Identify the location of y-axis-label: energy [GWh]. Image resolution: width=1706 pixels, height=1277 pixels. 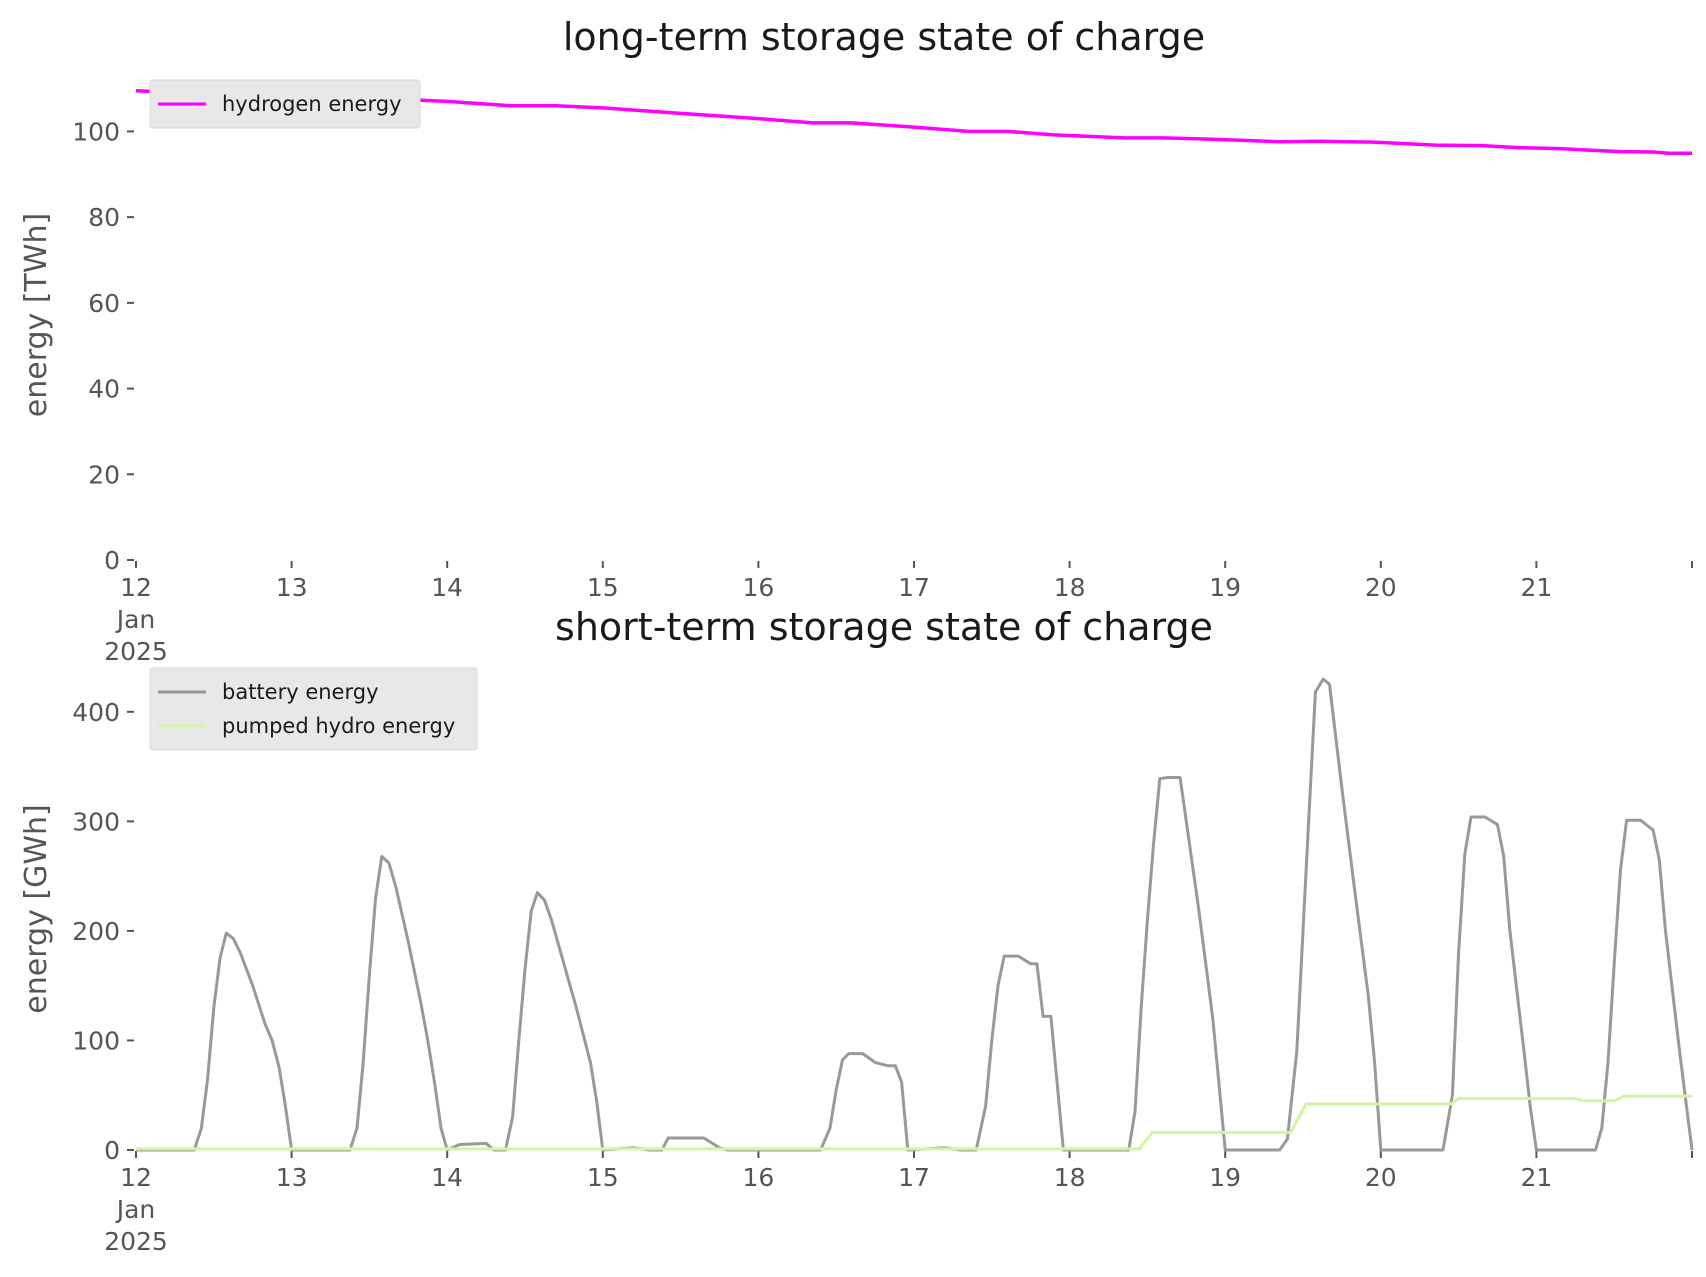
(36, 908).